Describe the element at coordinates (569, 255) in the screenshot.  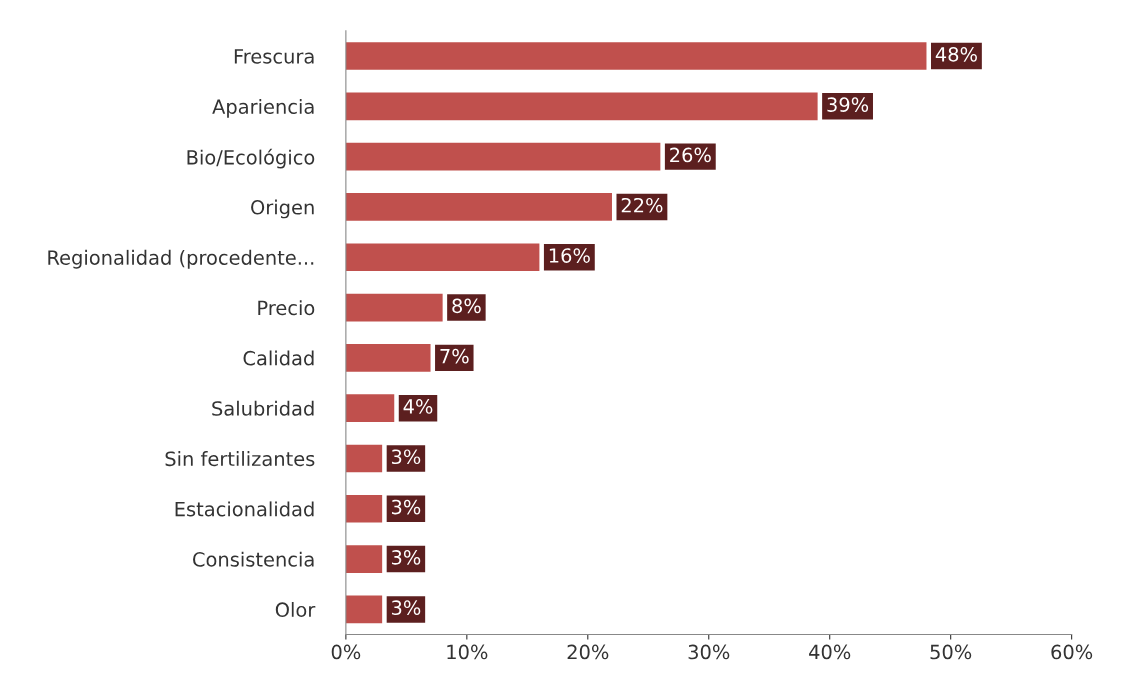
I see `data-label: 16%` at that location.